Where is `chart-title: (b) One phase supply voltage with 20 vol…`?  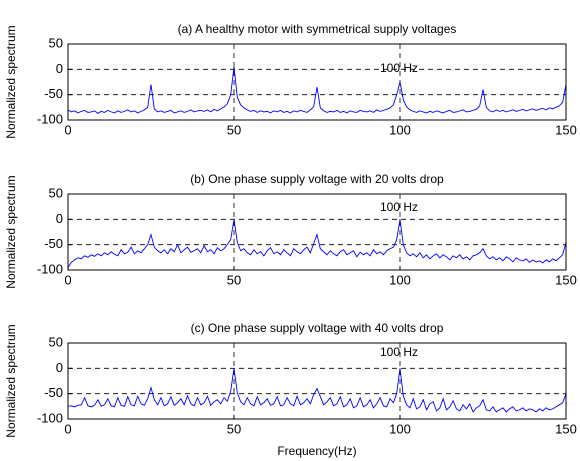 chart-title: (b) One phase supply voltage with 20 vol… is located at coordinates (317, 179).